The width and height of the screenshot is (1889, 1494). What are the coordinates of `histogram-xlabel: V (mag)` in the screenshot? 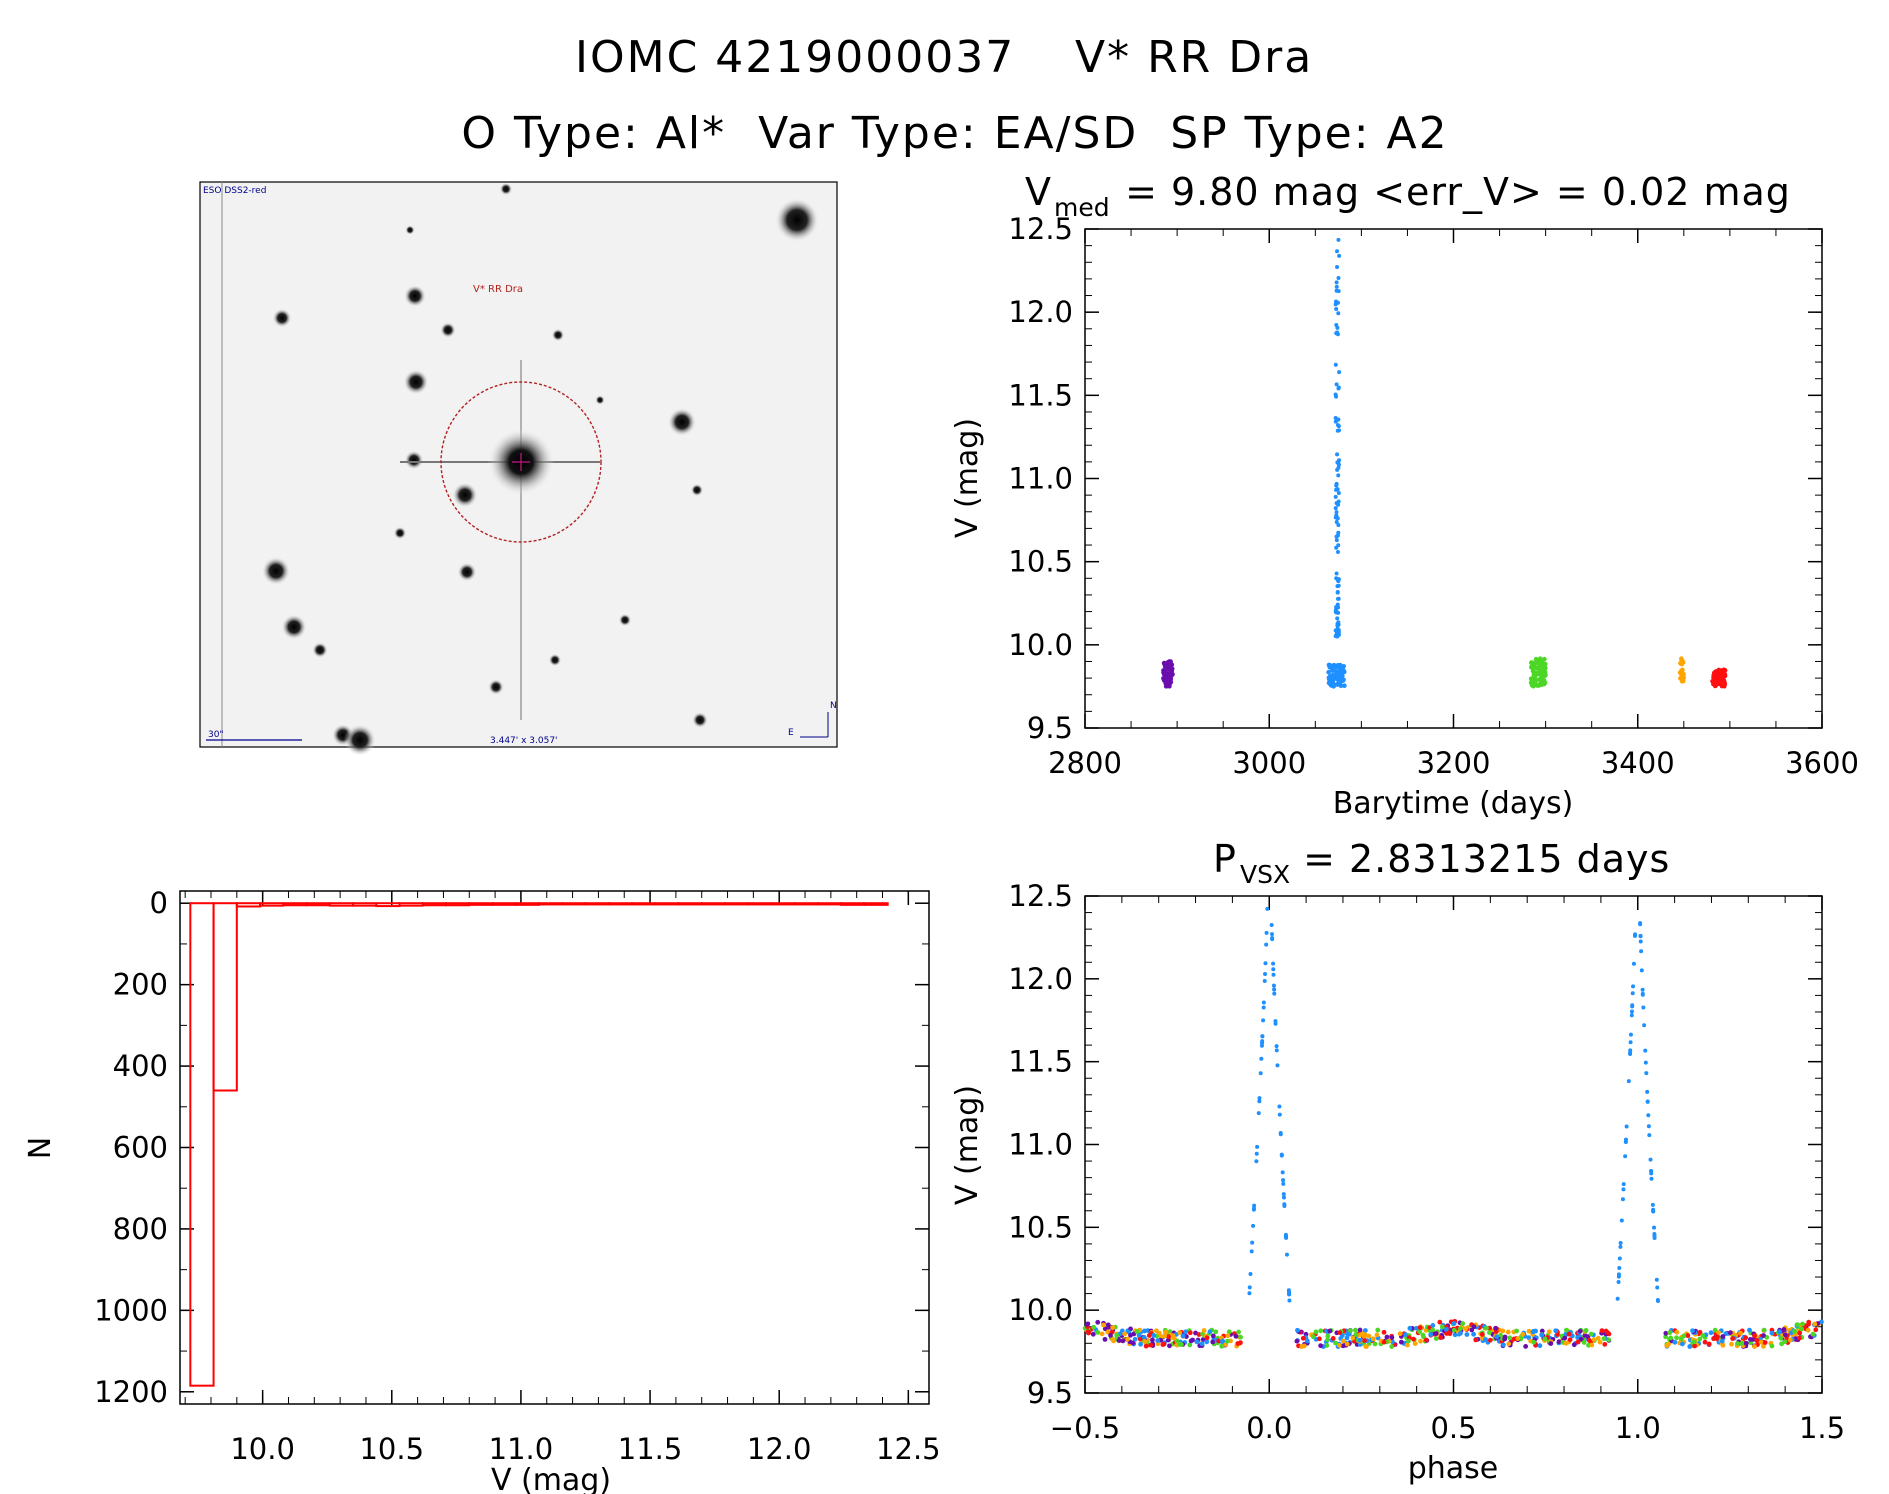 It's located at (551, 1478).